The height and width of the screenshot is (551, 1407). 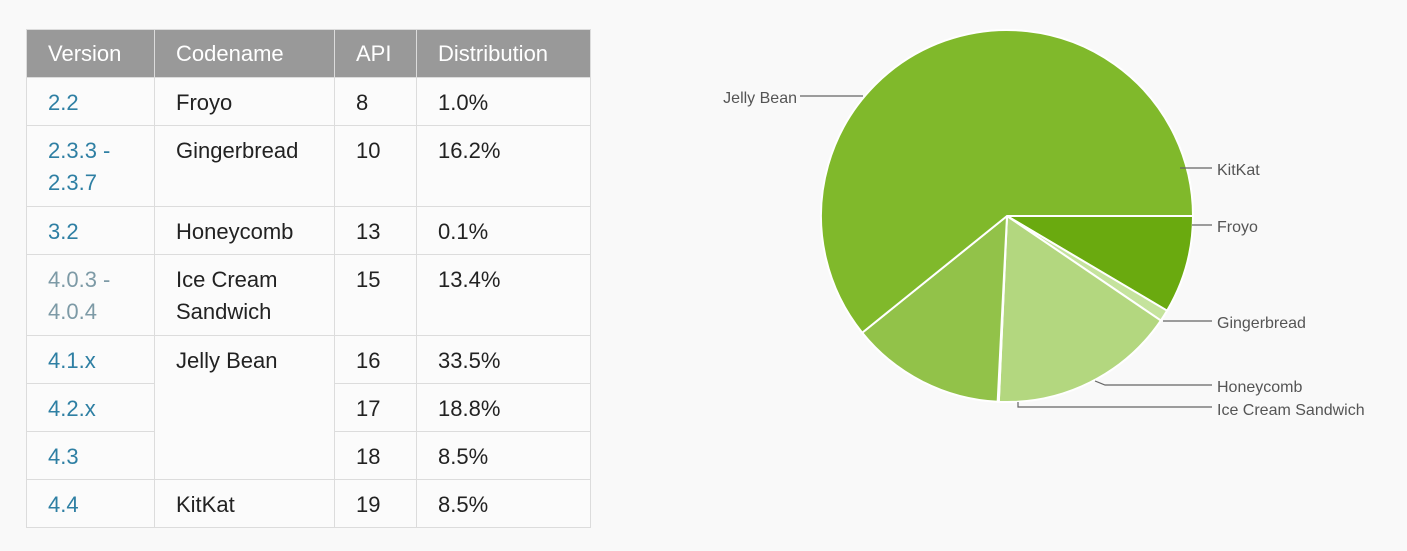 I want to click on pie-slice-gingerbread, so click(x=1080, y=308).